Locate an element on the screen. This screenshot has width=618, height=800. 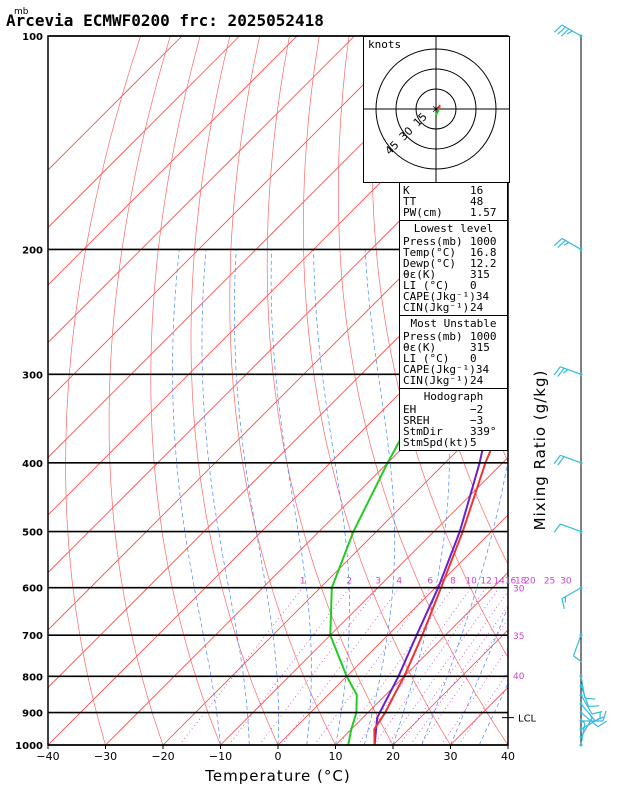
chart-title: Arcevia ECMWF0200 frc: 2025052418 is located at coordinates (165, 20).